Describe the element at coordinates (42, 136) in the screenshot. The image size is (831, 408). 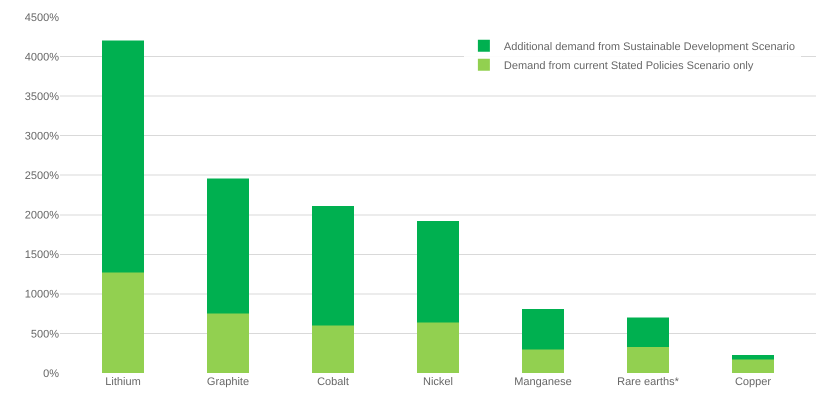
I see `y-tick-label: 3000%` at that location.